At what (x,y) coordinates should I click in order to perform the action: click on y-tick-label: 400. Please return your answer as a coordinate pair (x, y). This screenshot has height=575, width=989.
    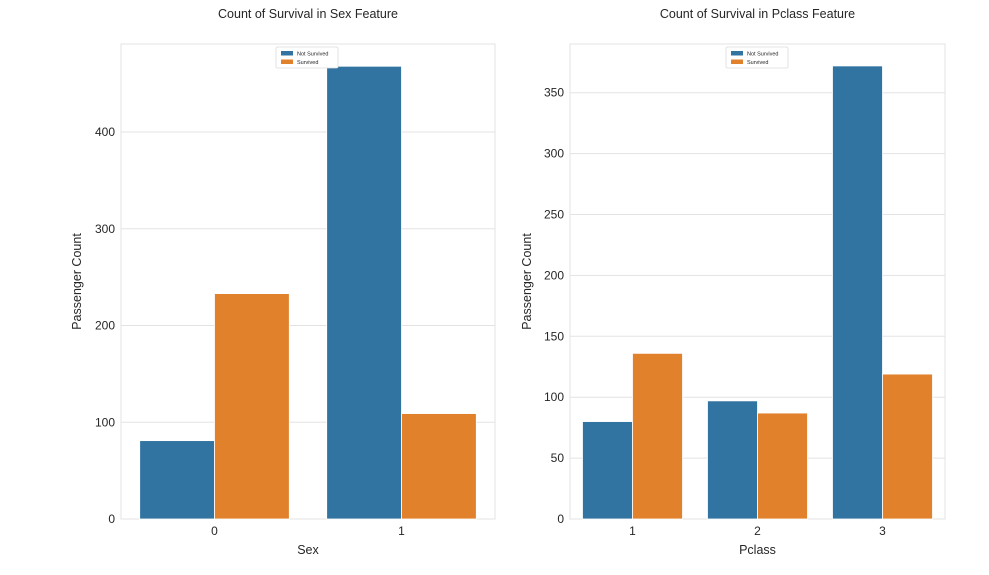
    Looking at the image, I should click on (105, 132).